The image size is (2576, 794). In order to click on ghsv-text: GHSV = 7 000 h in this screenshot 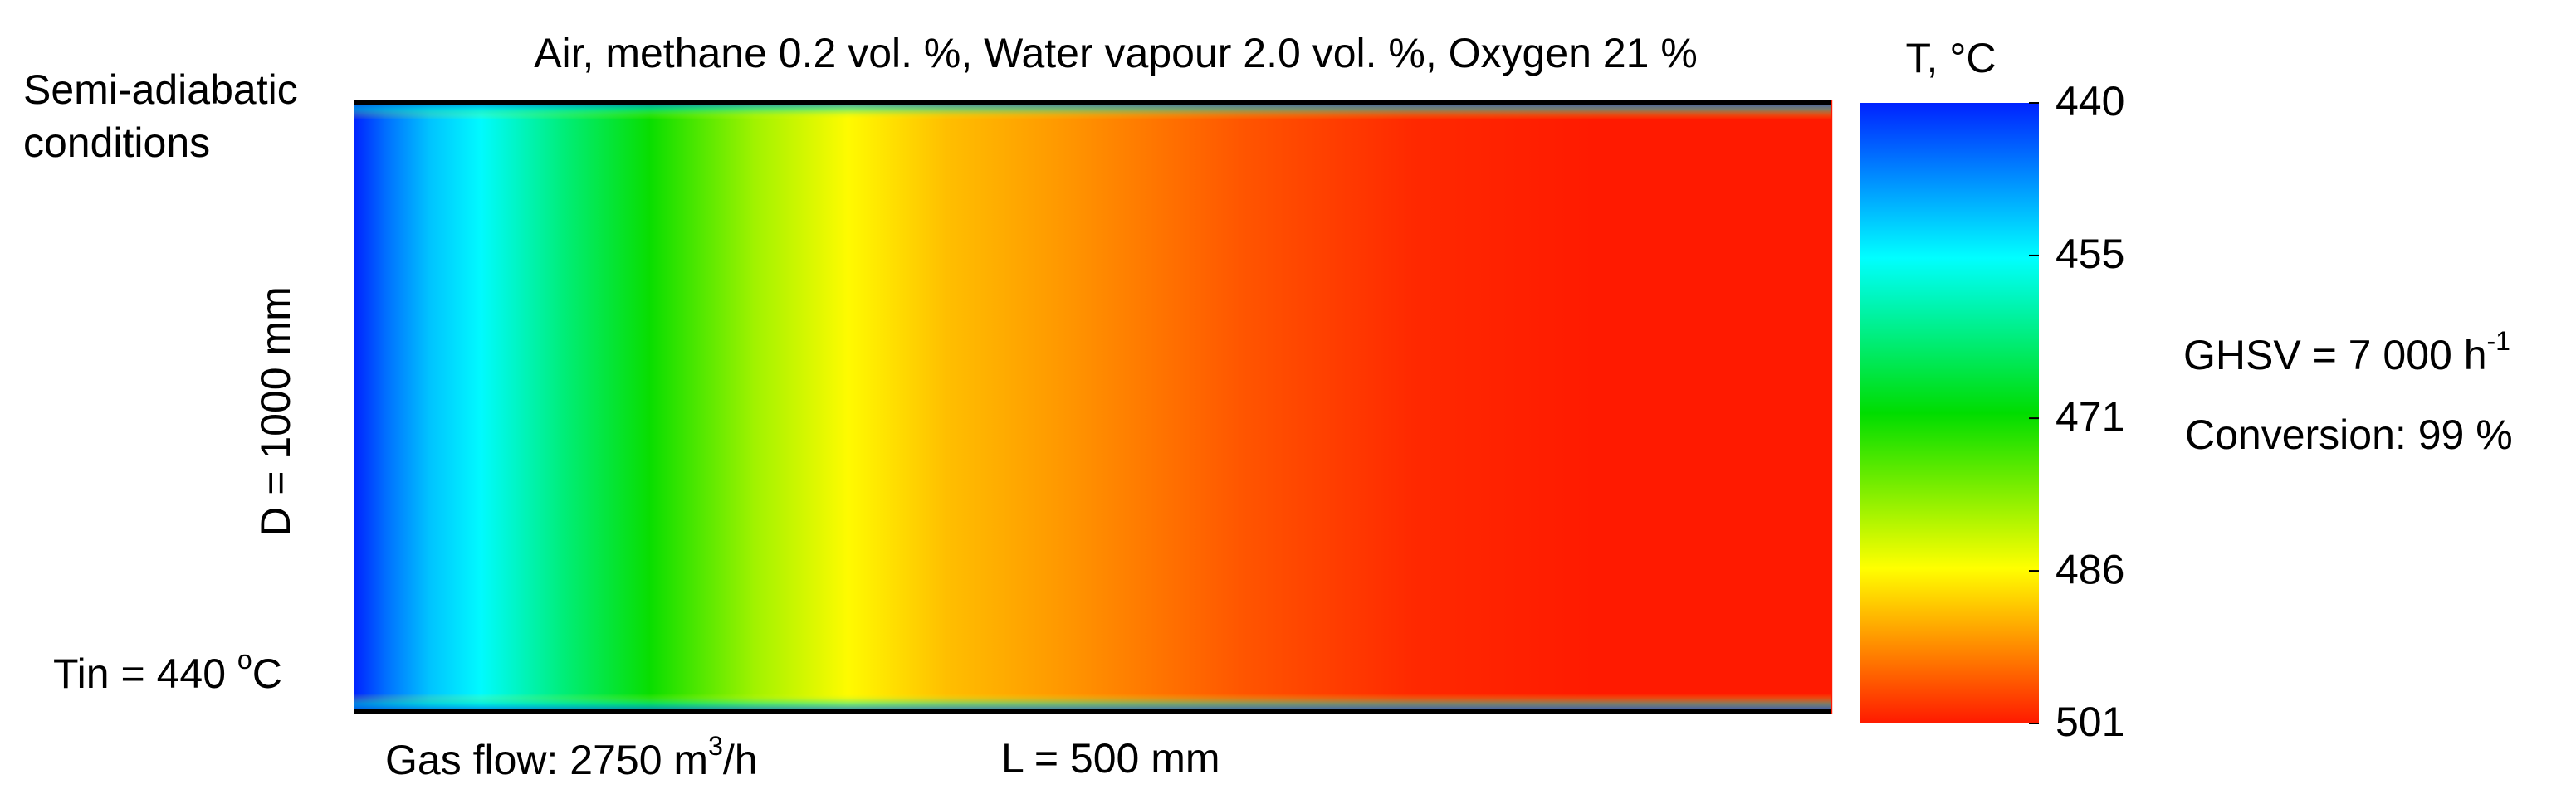, I will do `click(2335, 355)`.